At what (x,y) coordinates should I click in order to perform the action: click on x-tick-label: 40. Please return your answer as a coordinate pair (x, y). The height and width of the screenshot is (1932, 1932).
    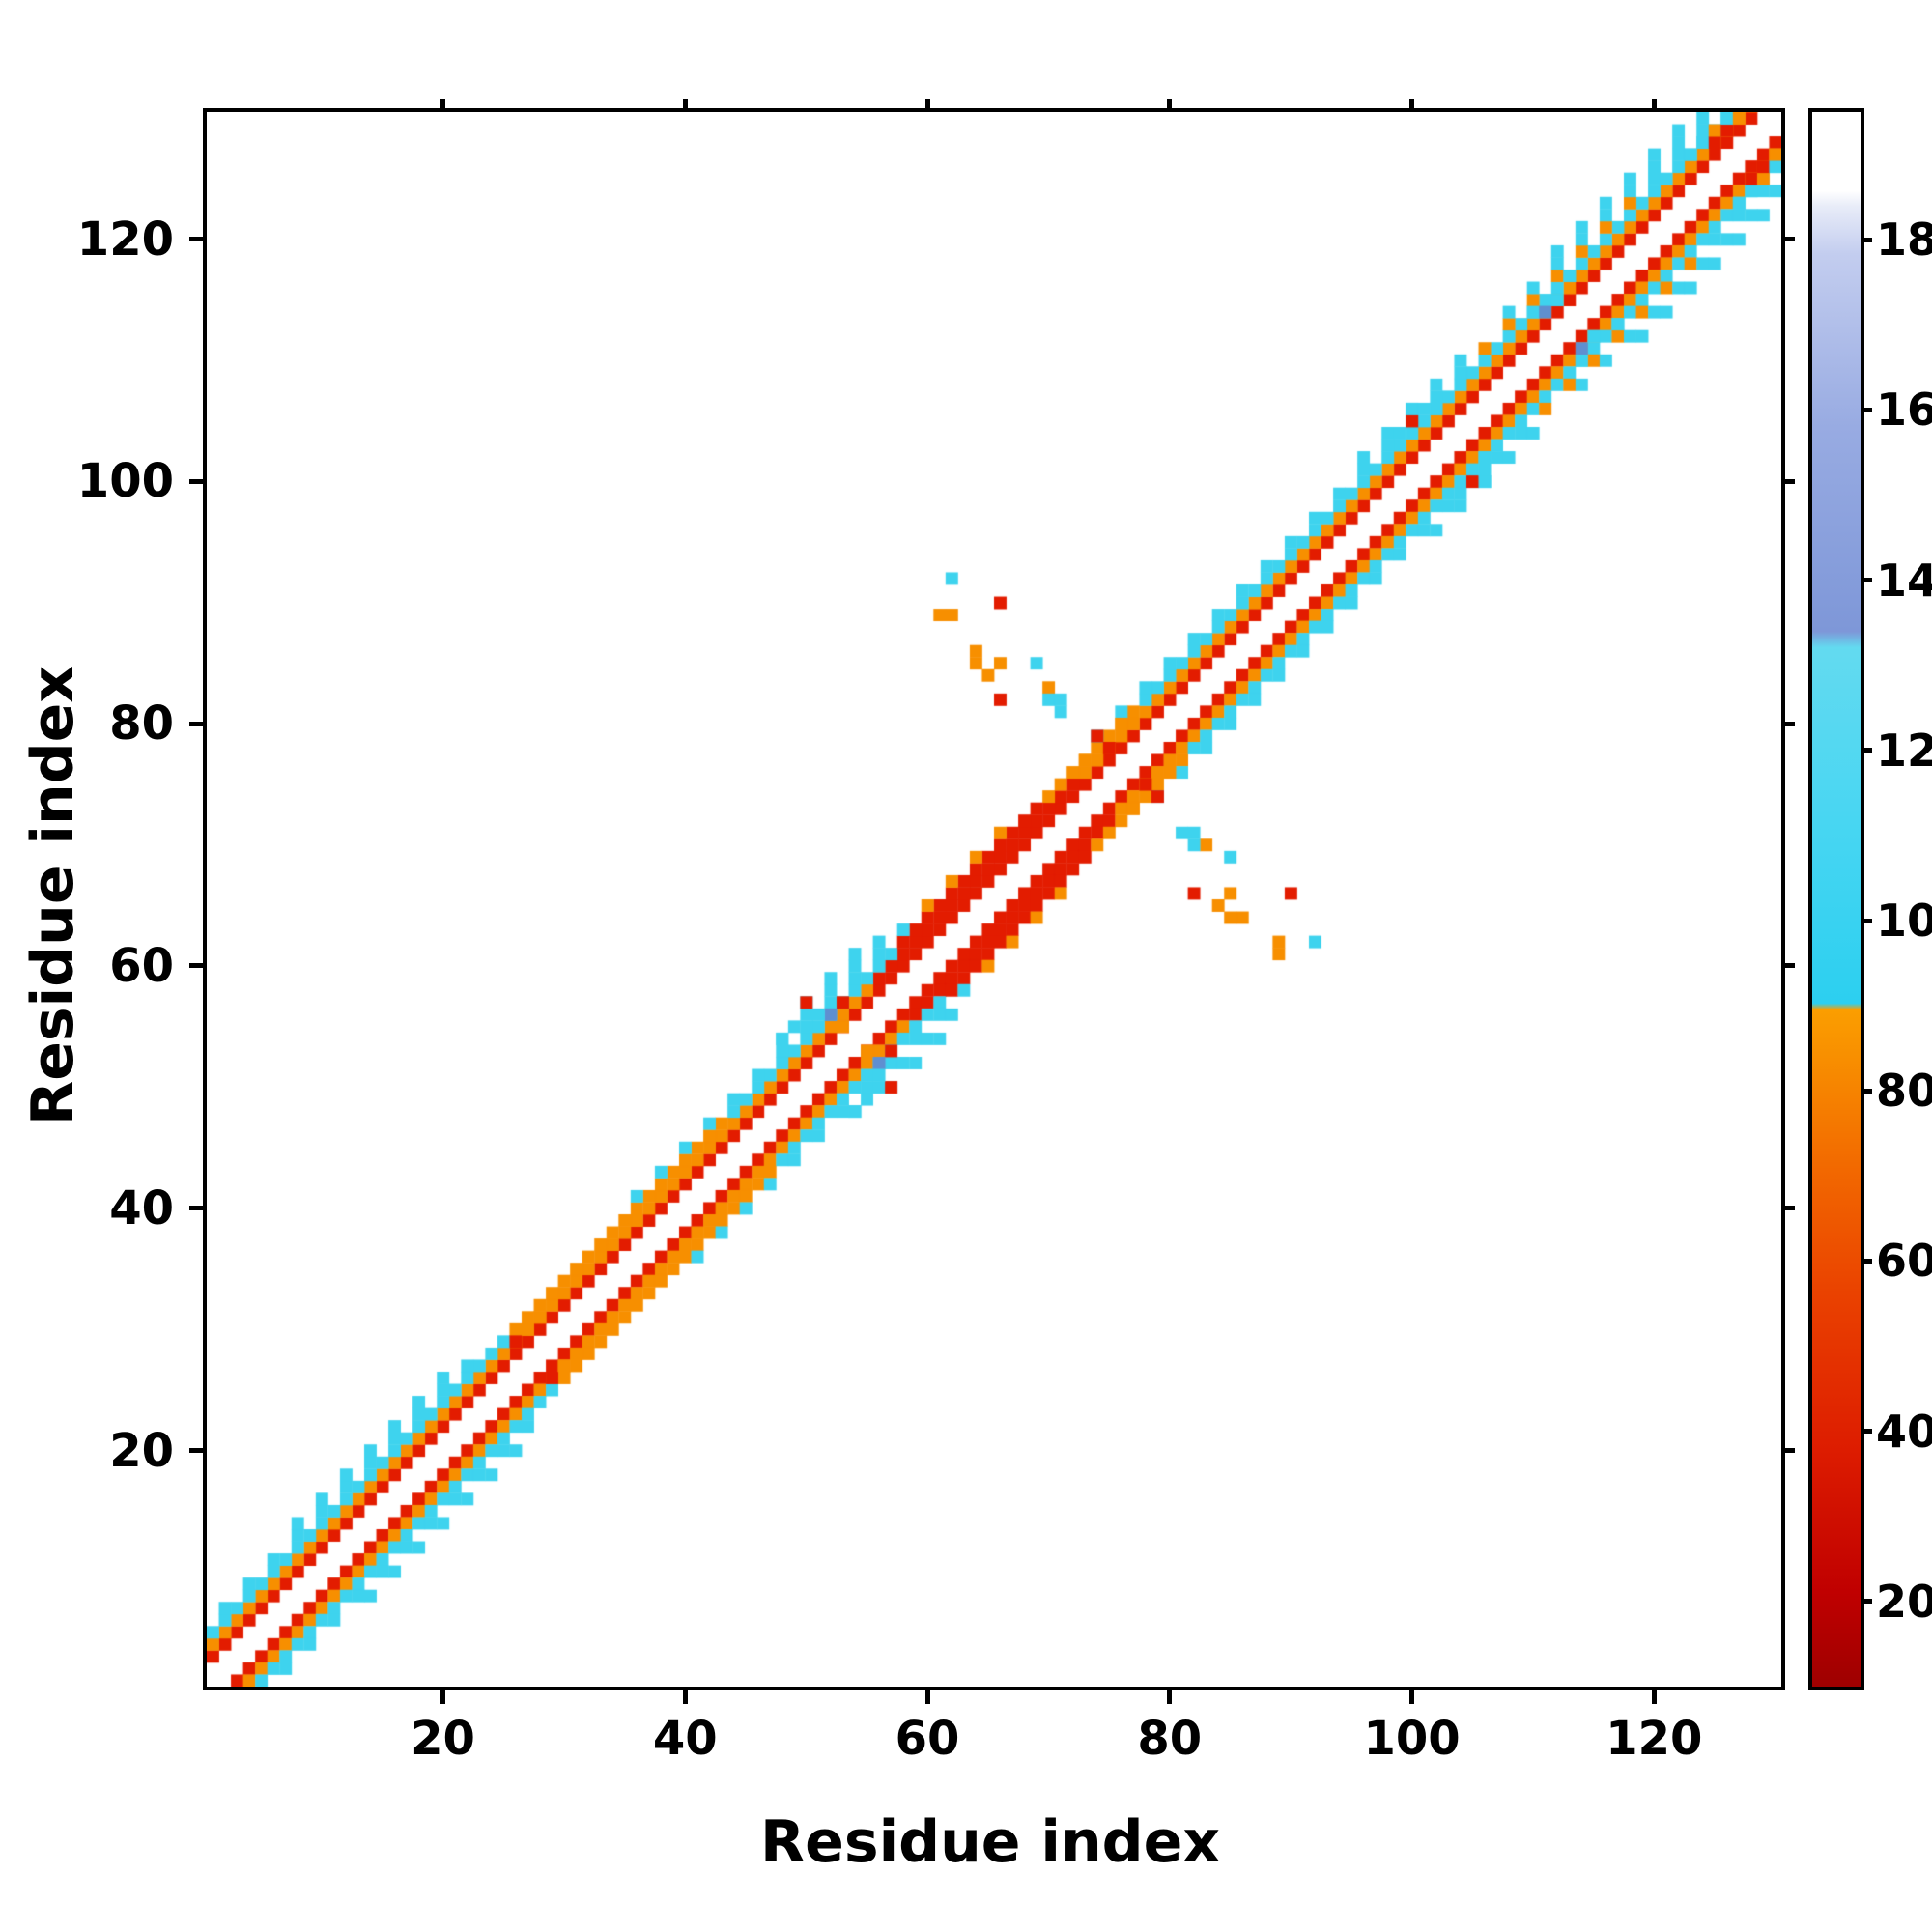
    Looking at the image, I should click on (685, 1739).